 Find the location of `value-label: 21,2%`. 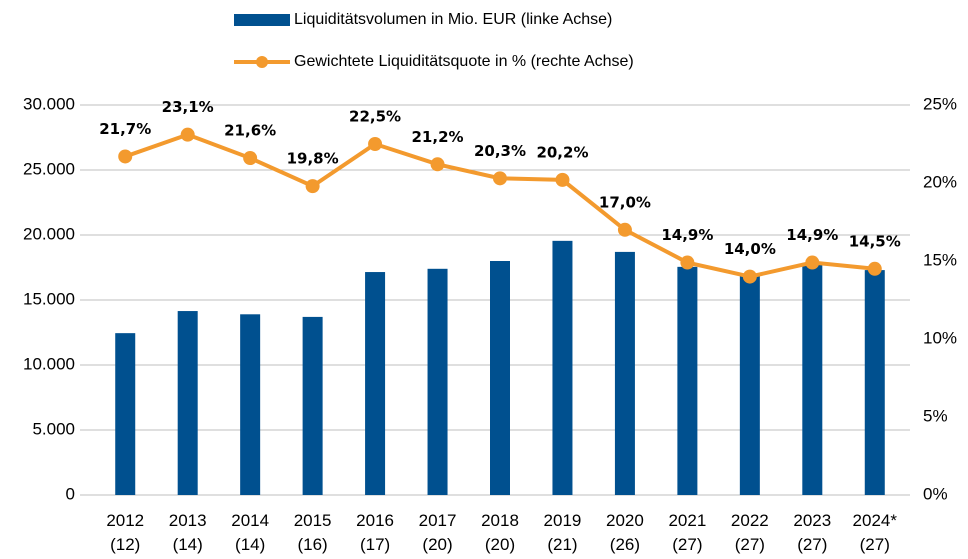

value-label: 21,2% is located at coordinates (438, 137).